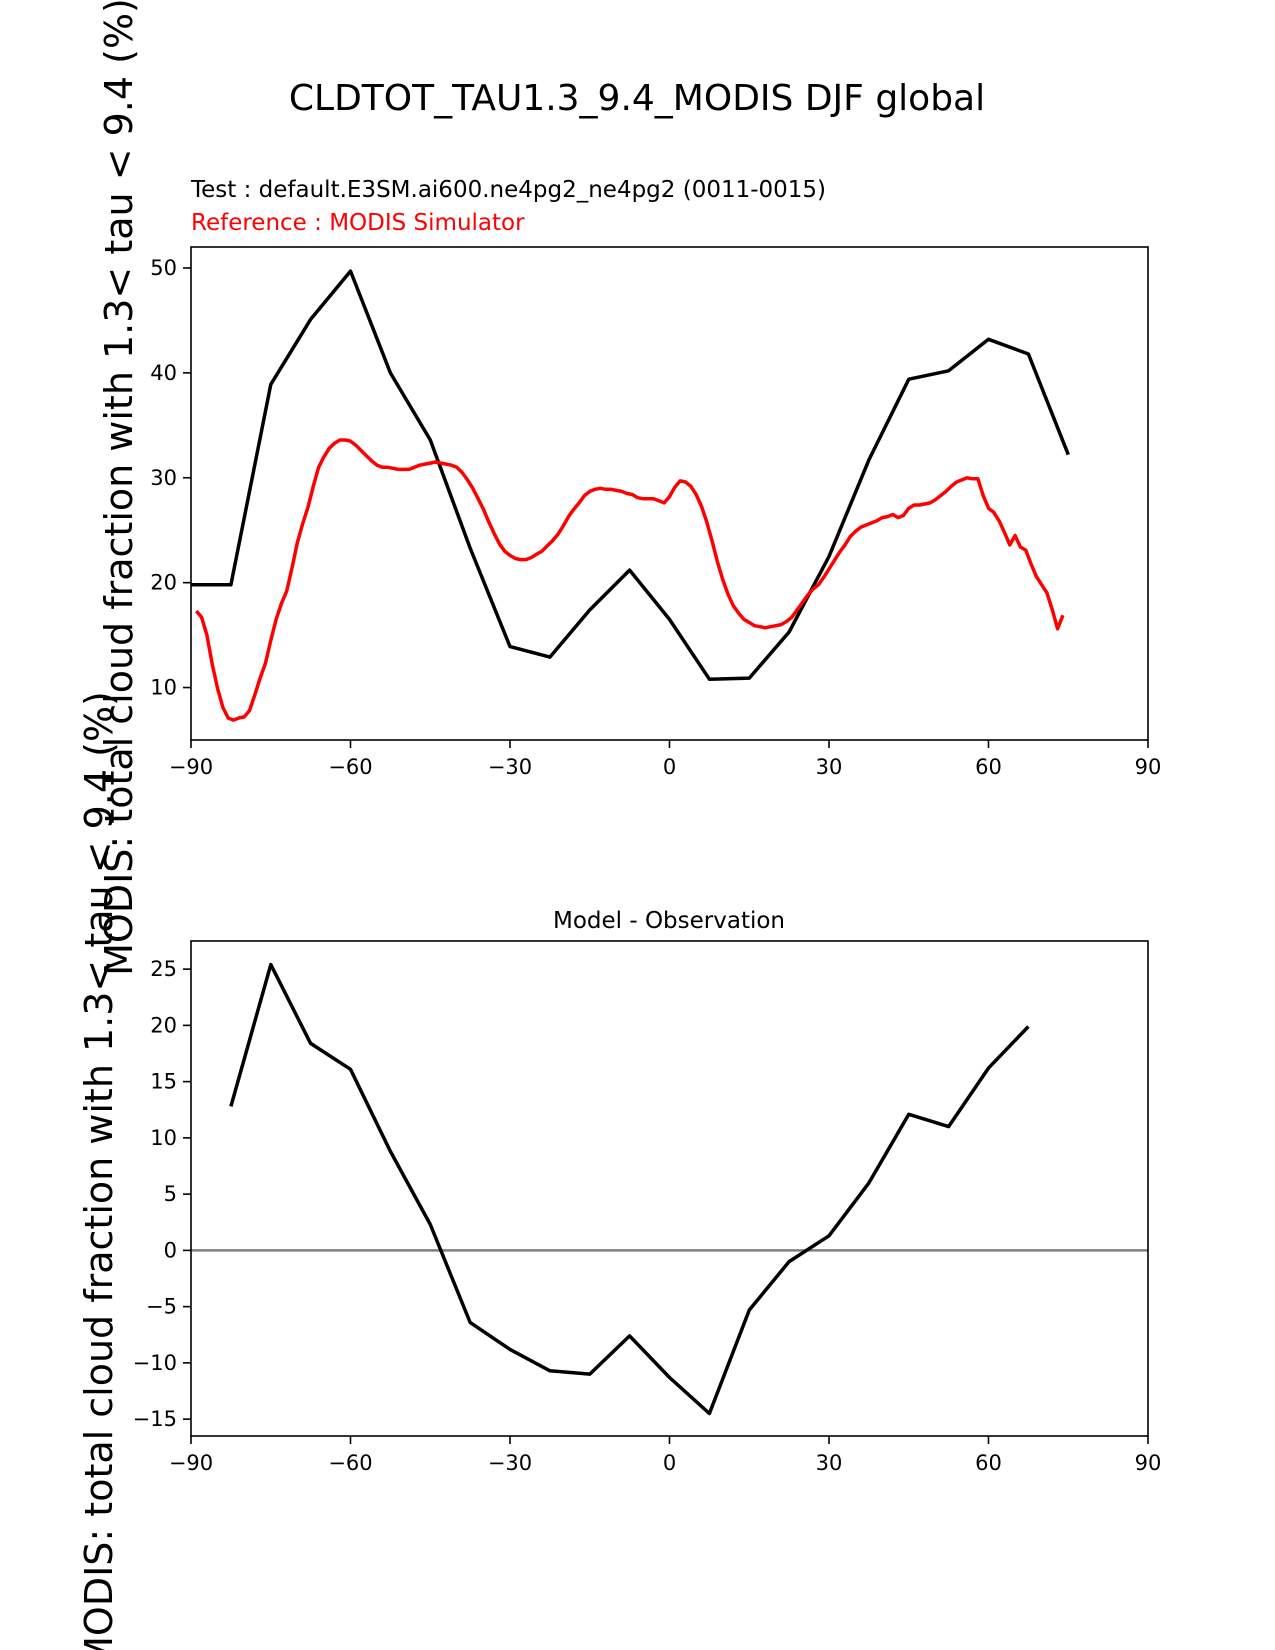 The image size is (1275, 1650). Describe the element at coordinates (669, 921) in the screenshot. I see `bottom-panel-title: Model - Observation` at that location.